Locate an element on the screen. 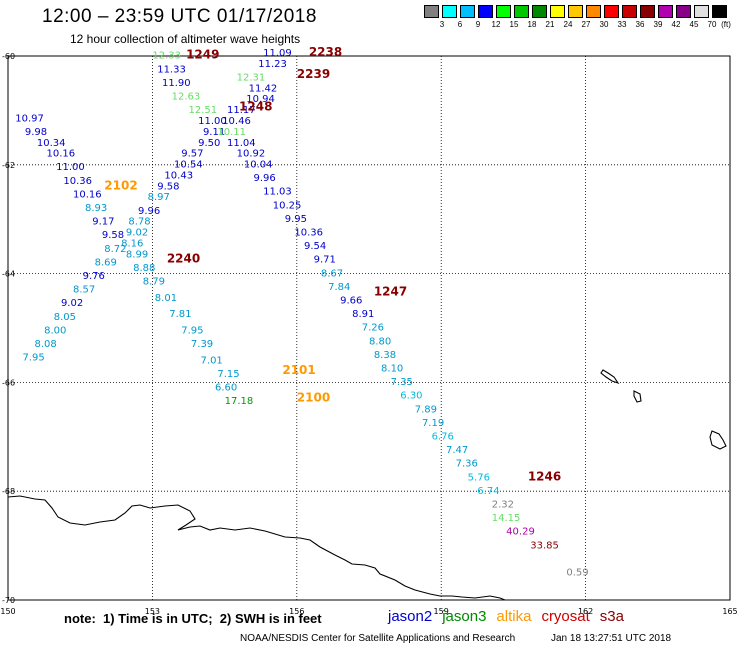  wave-height-label: 7.81 is located at coordinates (180, 314).